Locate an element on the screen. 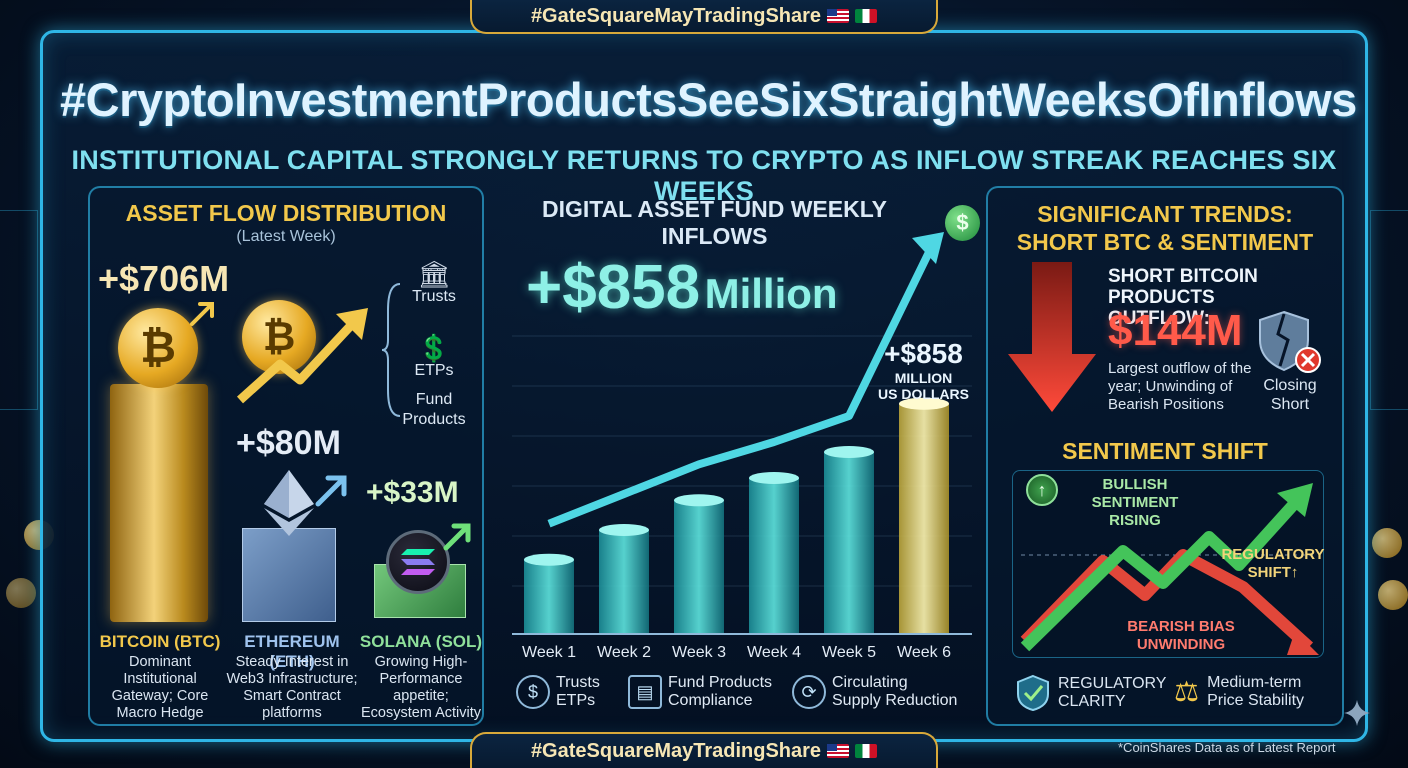  closing-short-label: Closing Short is located at coordinates (1290, 395).